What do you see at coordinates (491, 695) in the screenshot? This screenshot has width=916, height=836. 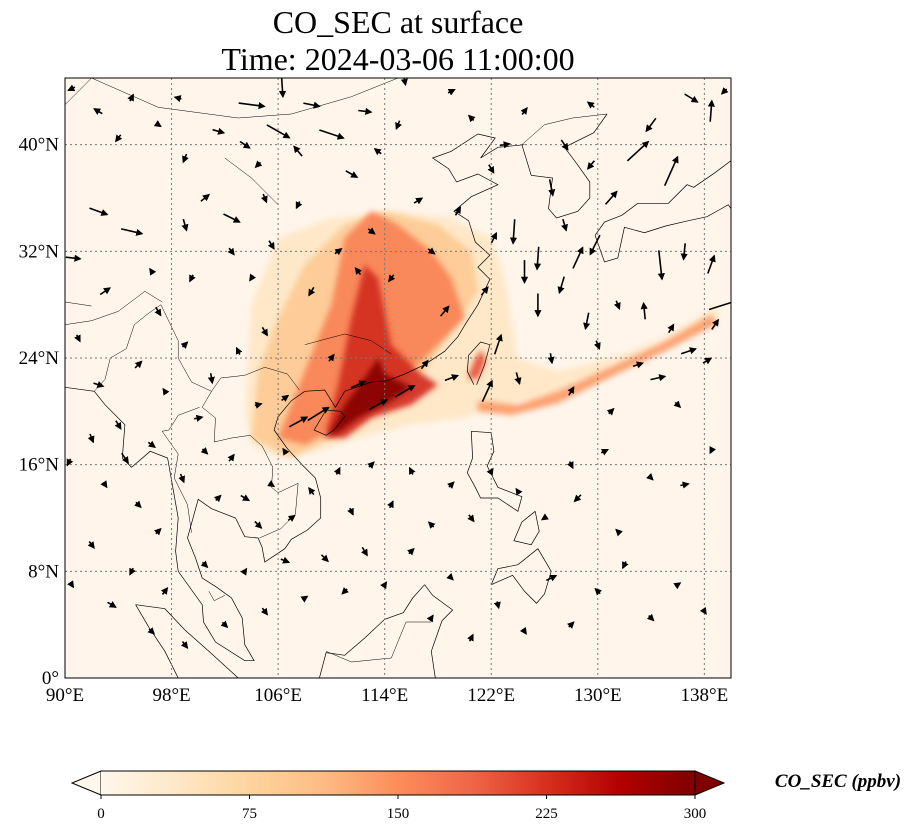 I see `lon-tick-label: 122°E` at bounding box center [491, 695].